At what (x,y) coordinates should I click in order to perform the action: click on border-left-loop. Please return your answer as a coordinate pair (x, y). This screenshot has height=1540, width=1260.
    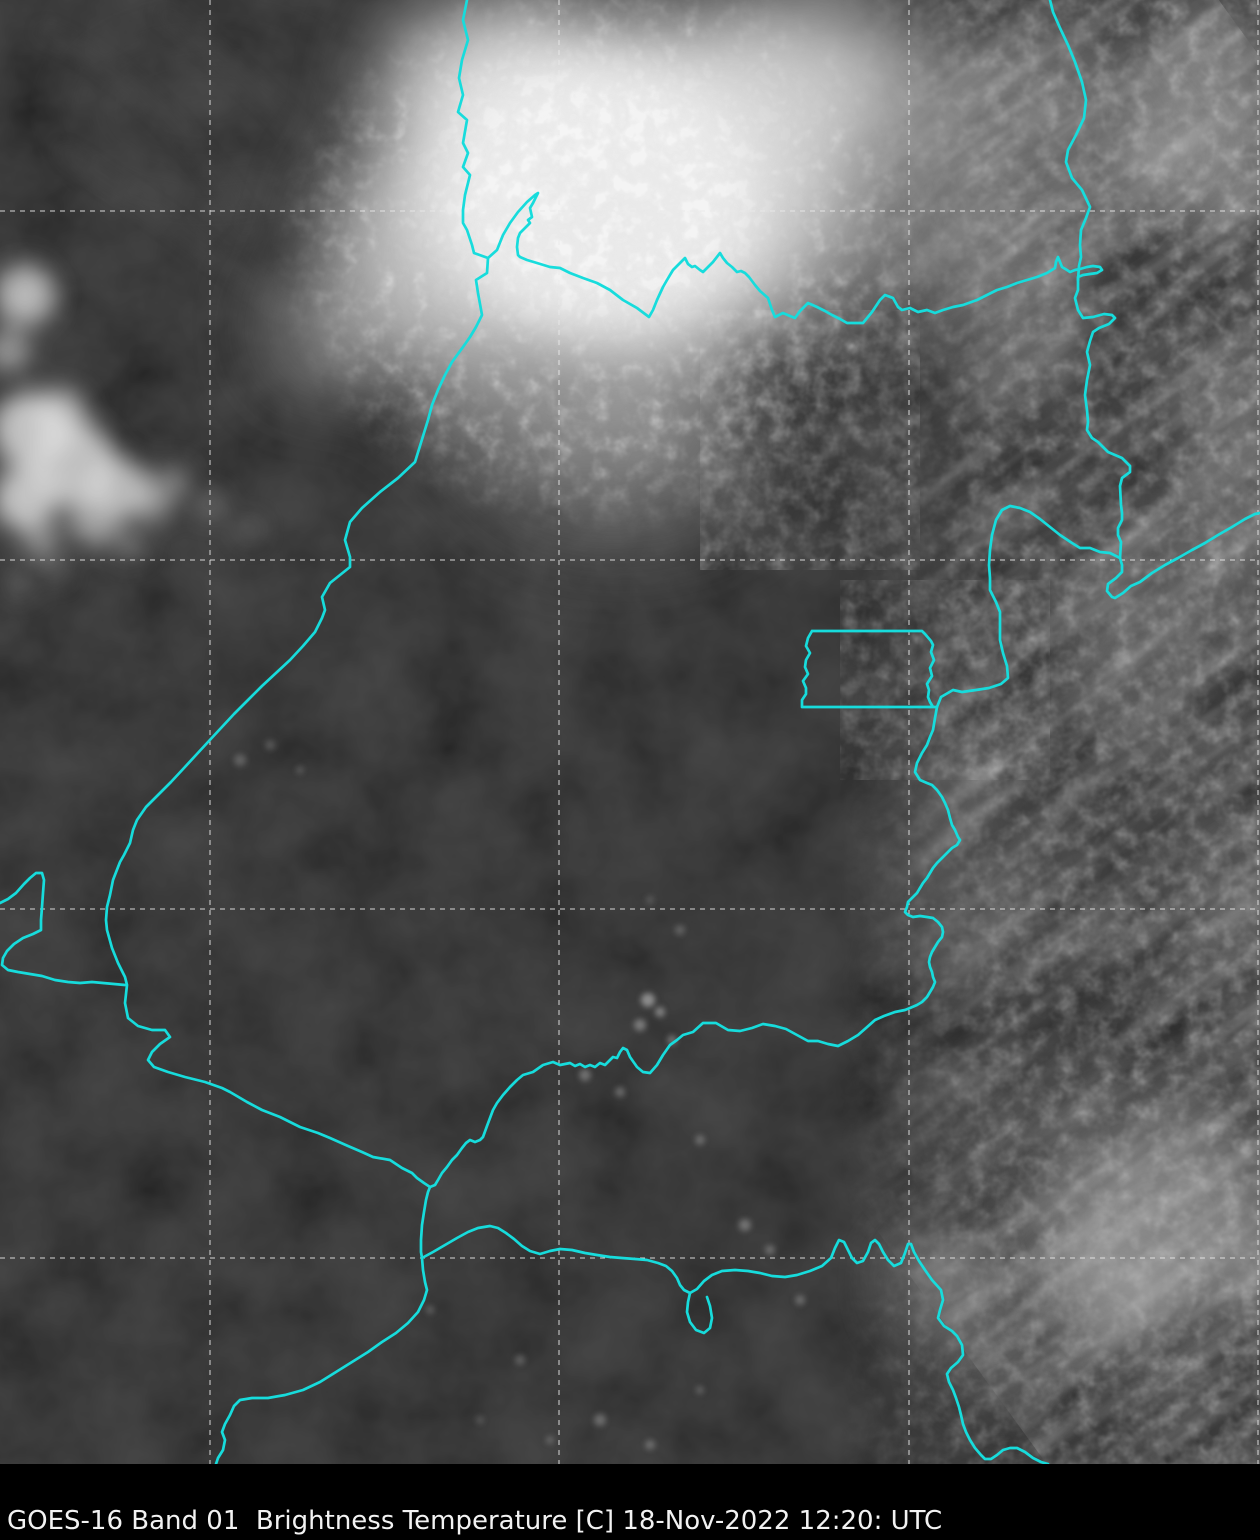
    Looking at the image, I should click on (63, 929).